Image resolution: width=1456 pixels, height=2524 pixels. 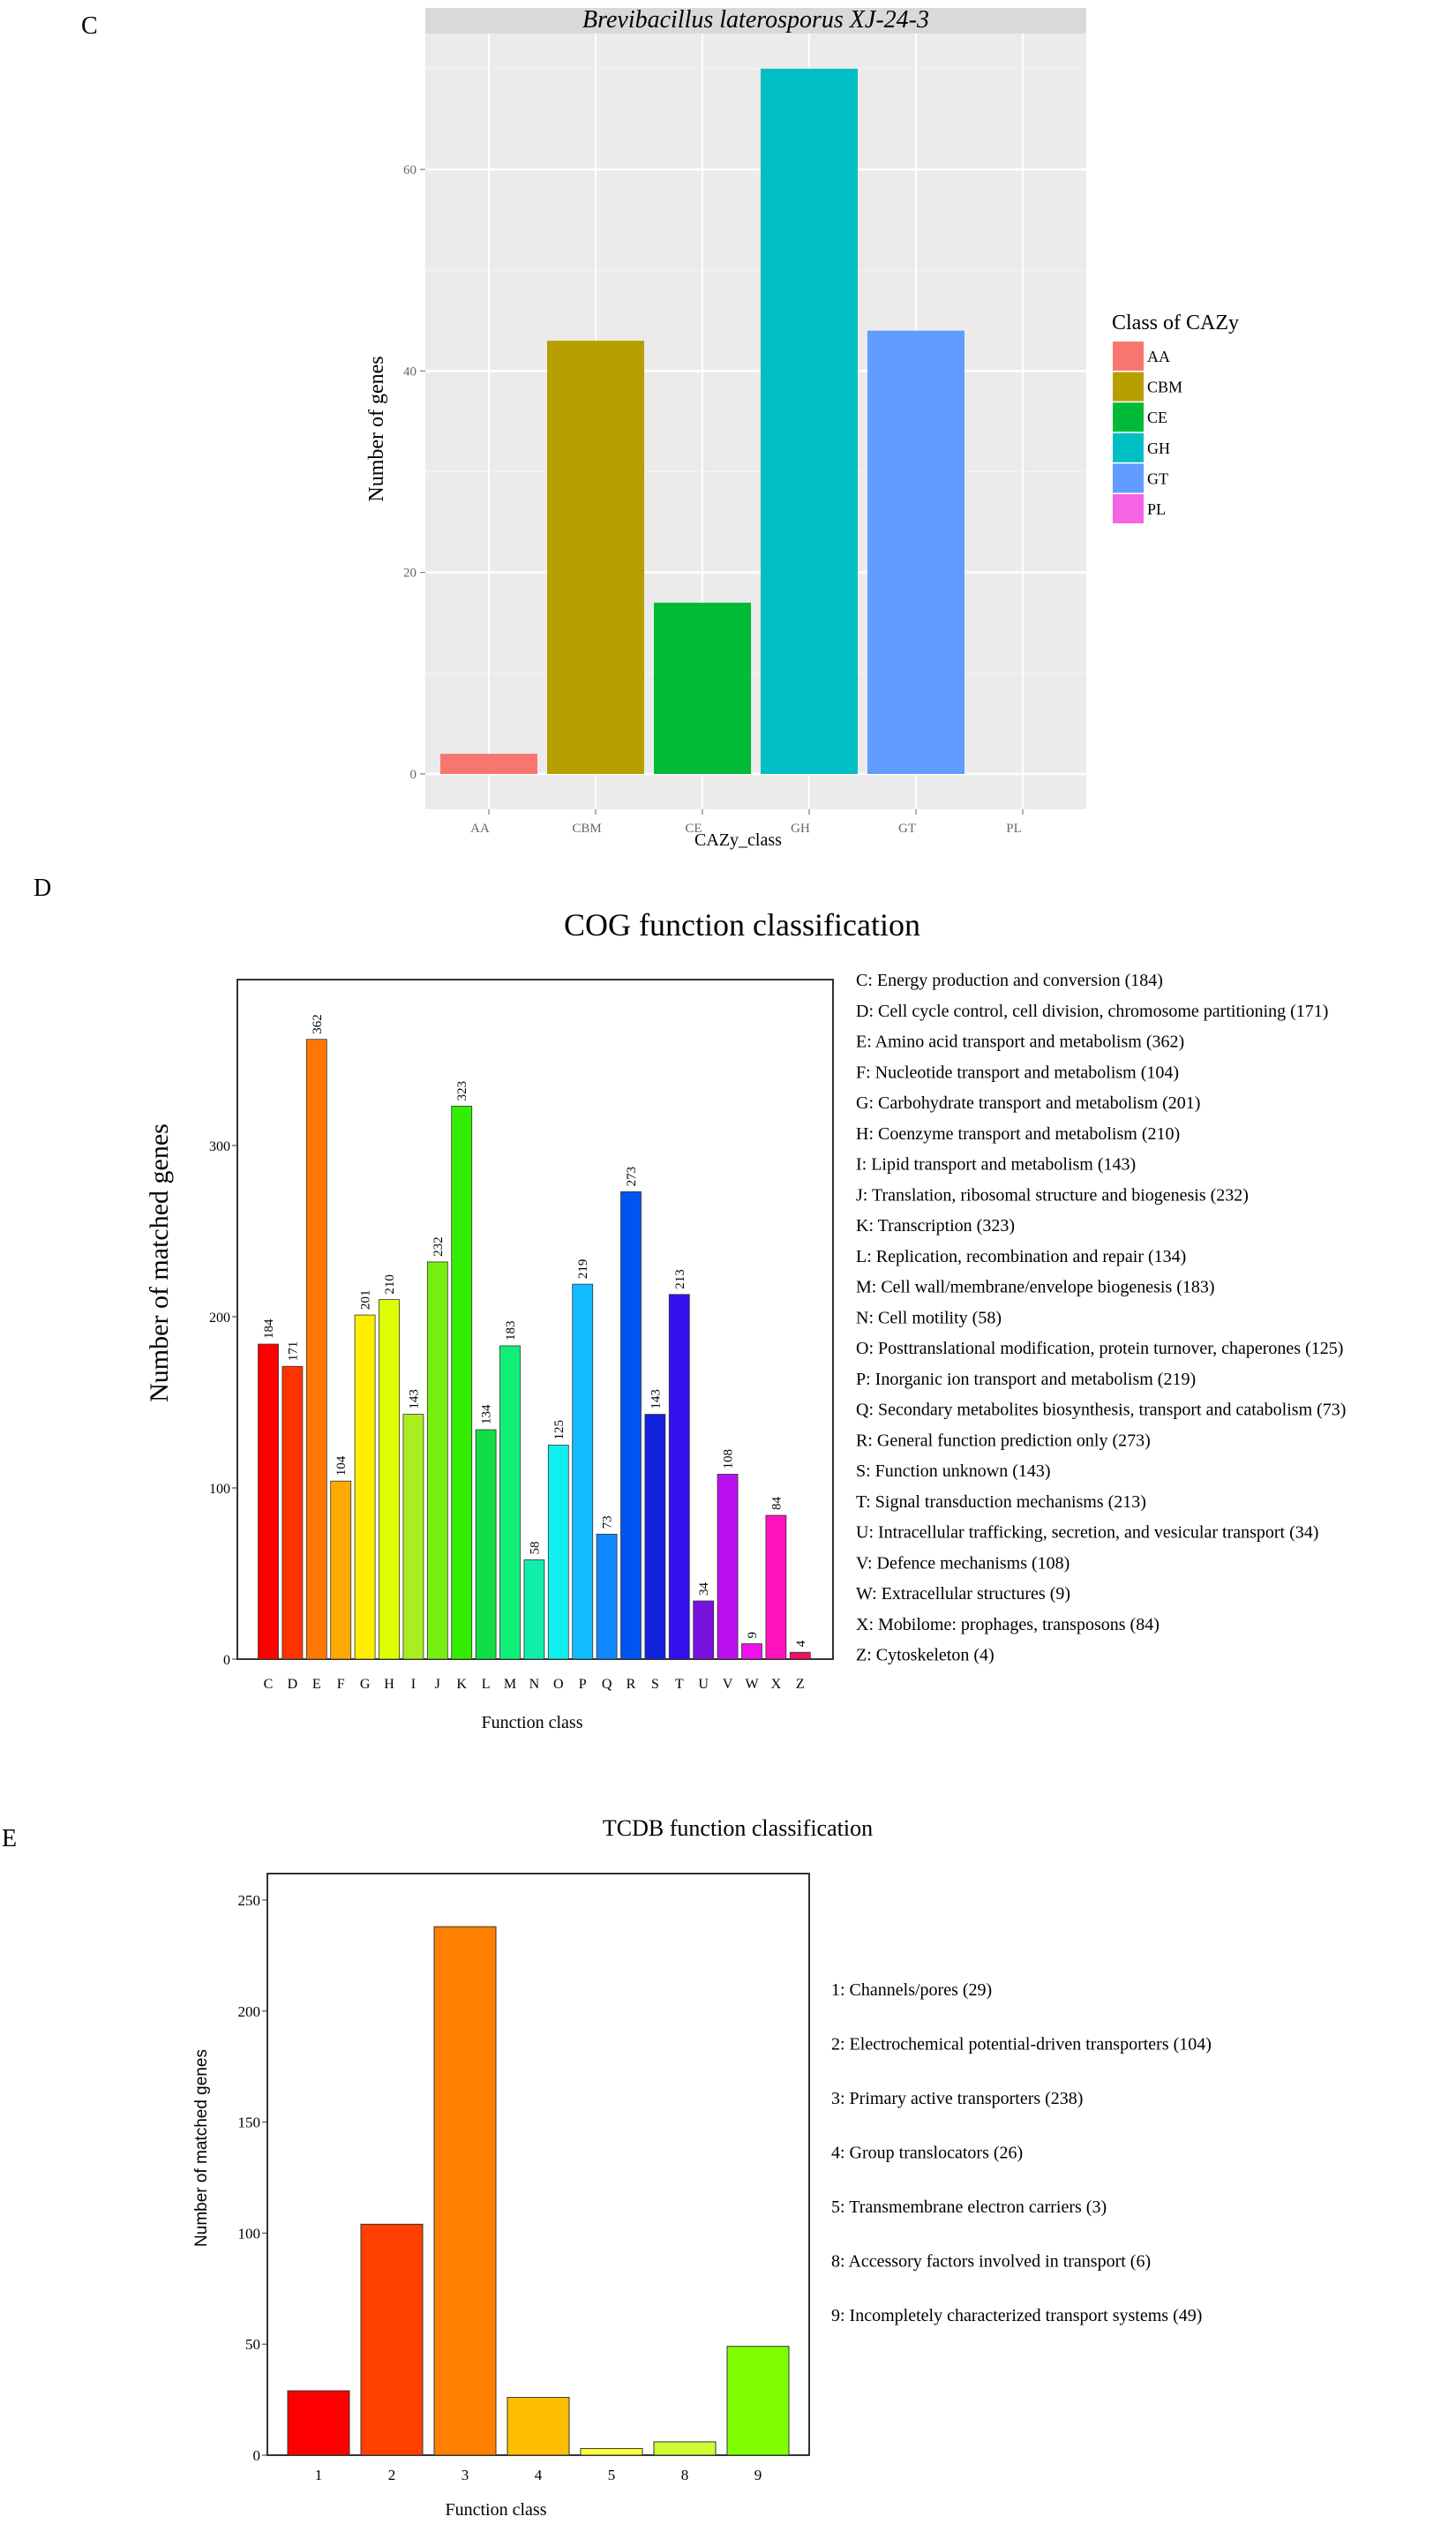 What do you see at coordinates (366, 1300) in the screenshot?
I see `bar-value-label: 201` at bounding box center [366, 1300].